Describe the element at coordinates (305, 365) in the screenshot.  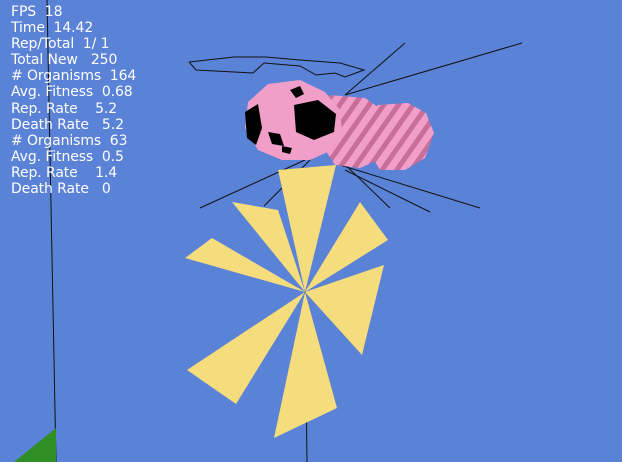
I see `petal-bottom-right` at that location.